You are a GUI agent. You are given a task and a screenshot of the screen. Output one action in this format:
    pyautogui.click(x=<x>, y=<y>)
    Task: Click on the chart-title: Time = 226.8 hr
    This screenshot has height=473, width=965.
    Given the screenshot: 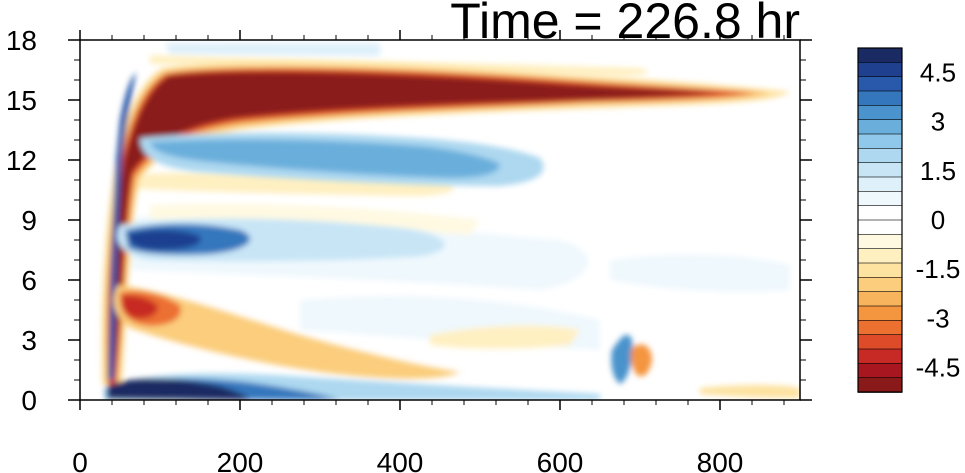 What is the action you would take?
    pyautogui.click(x=625, y=24)
    